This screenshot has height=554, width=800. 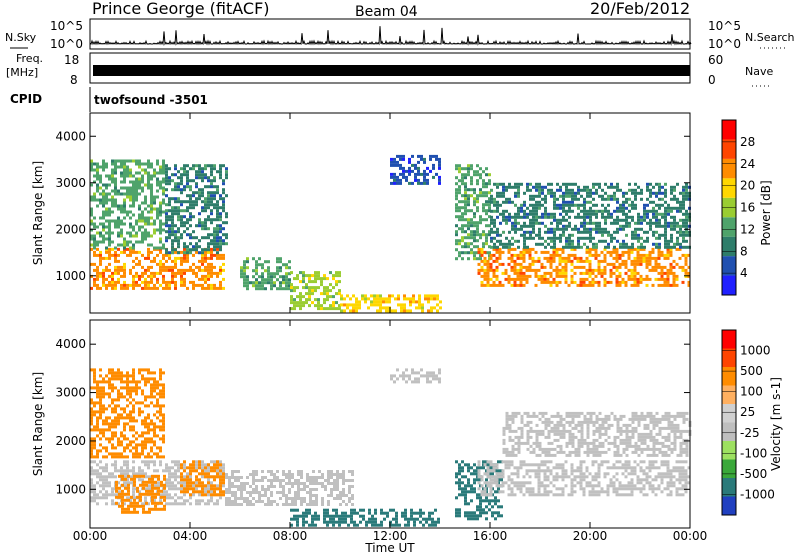 What do you see at coordinates (729, 285) in the screenshot?
I see `colorbar-swatch` at bounding box center [729, 285].